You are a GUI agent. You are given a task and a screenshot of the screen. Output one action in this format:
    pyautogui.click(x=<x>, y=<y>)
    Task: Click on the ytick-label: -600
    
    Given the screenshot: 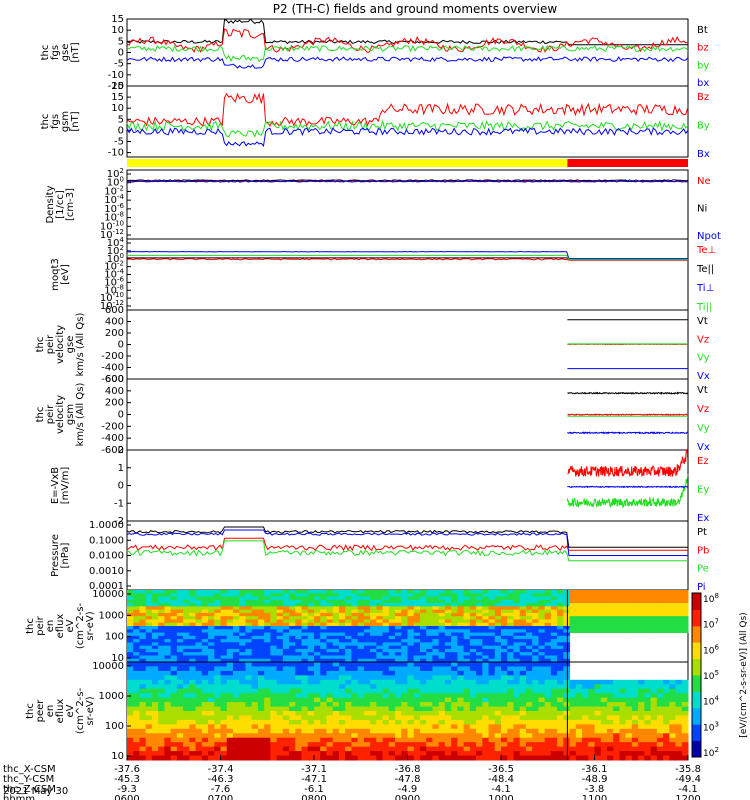 What is the action you would take?
    pyautogui.click(x=112, y=450)
    